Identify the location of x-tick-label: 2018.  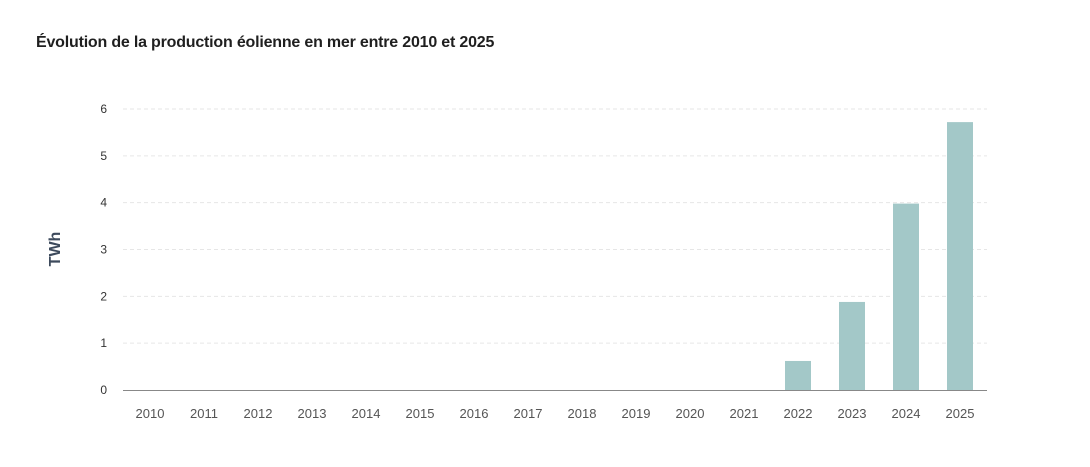
(582, 413).